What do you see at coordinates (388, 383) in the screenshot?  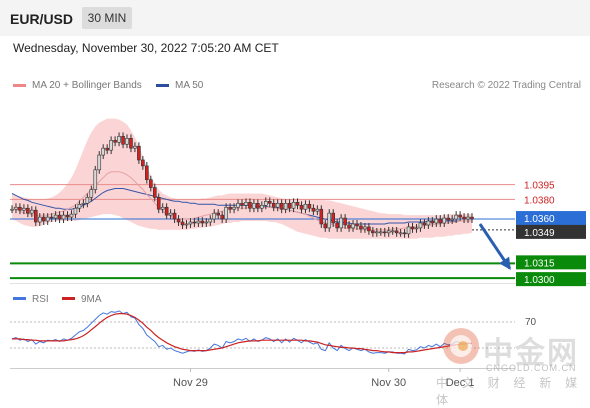 I see `x-tick-label: Nov 30` at bounding box center [388, 383].